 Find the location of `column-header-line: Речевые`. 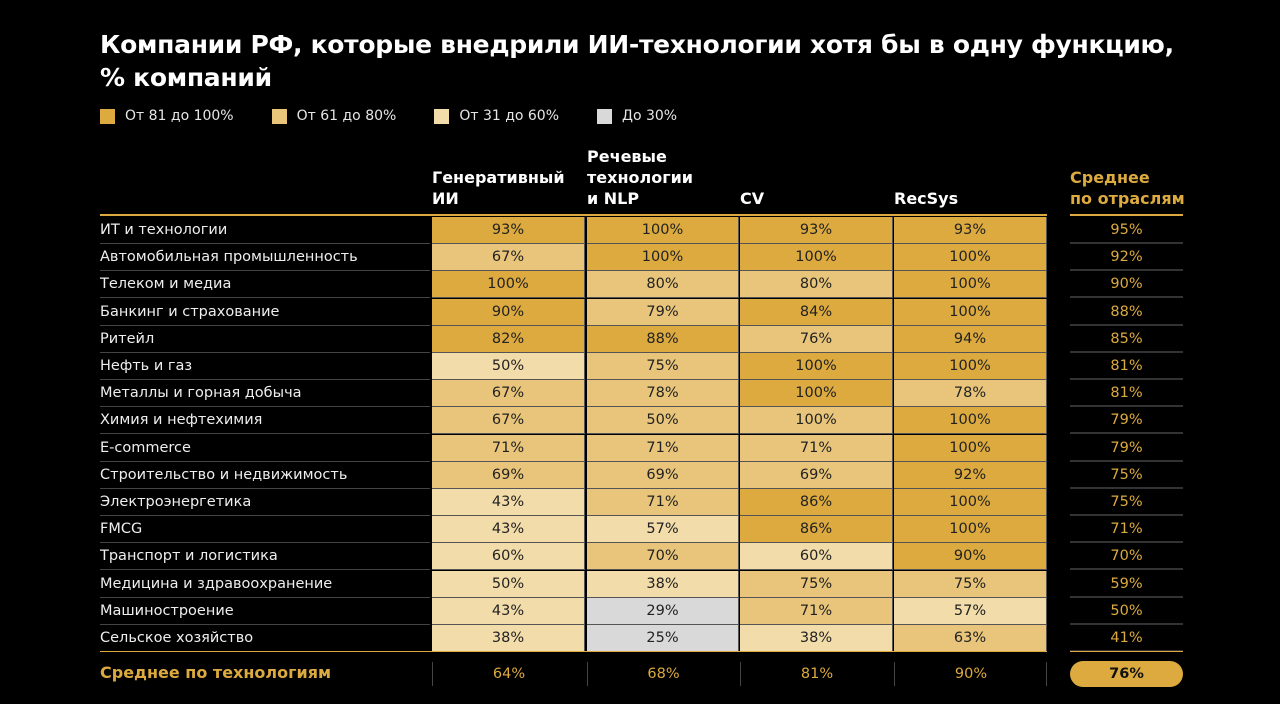

column-header-line: Речевые is located at coordinates (627, 156).